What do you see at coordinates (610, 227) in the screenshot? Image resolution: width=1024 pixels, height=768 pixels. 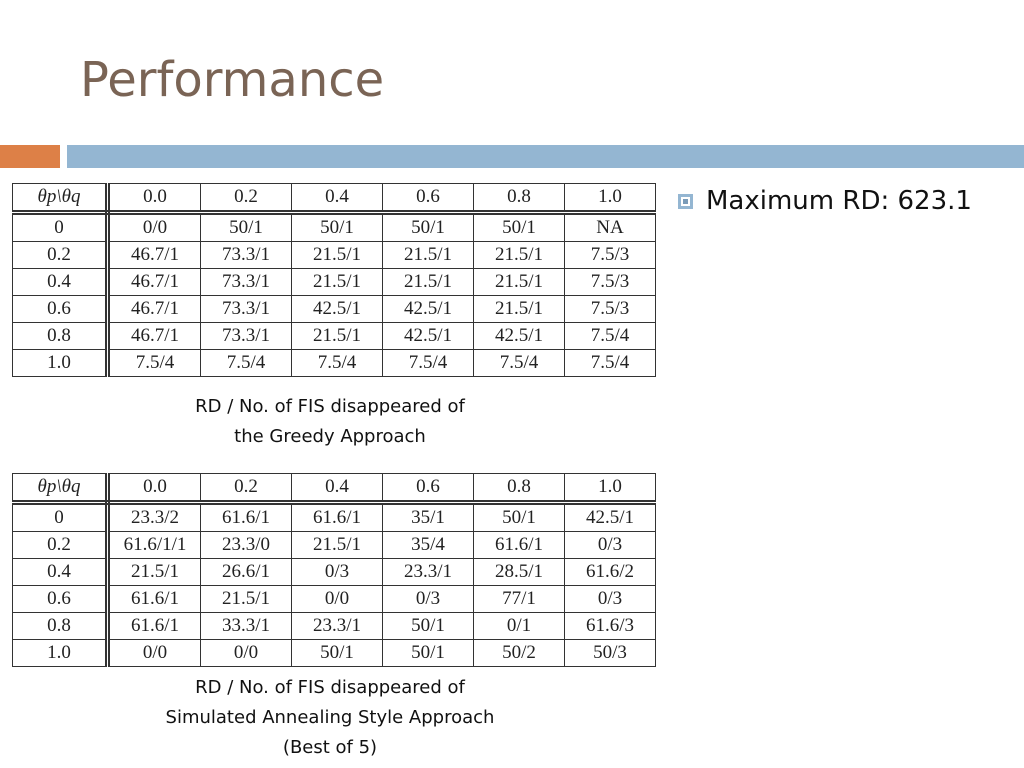 I see `table-cell: NA` at bounding box center [610, 227].